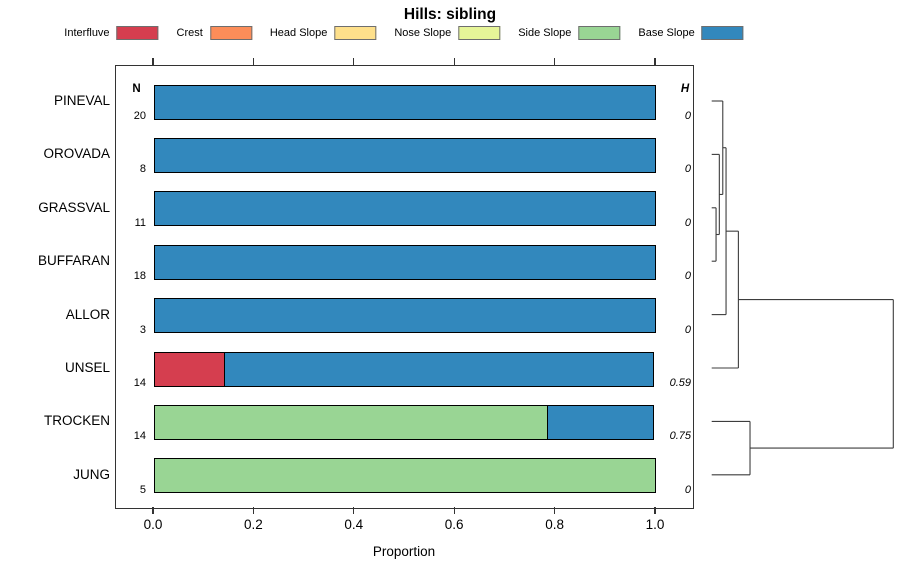 The width and height of the screenshot is (900, 580). Describe the element at coordinates (87, 33) in the screenshot. I see `legend-label: Interfluve` at that location.